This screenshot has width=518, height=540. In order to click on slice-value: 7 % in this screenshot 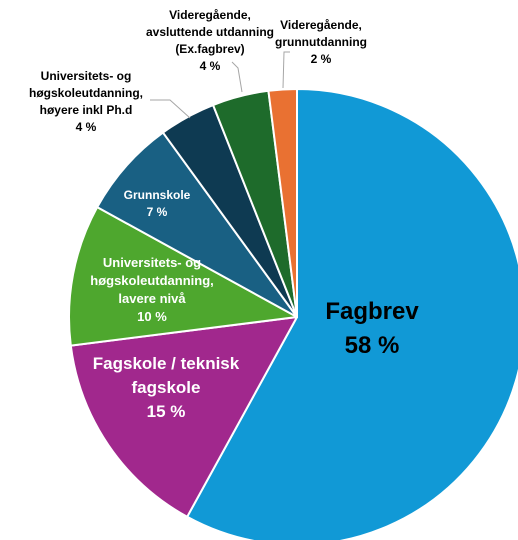, I will do `click(157, 212)`.